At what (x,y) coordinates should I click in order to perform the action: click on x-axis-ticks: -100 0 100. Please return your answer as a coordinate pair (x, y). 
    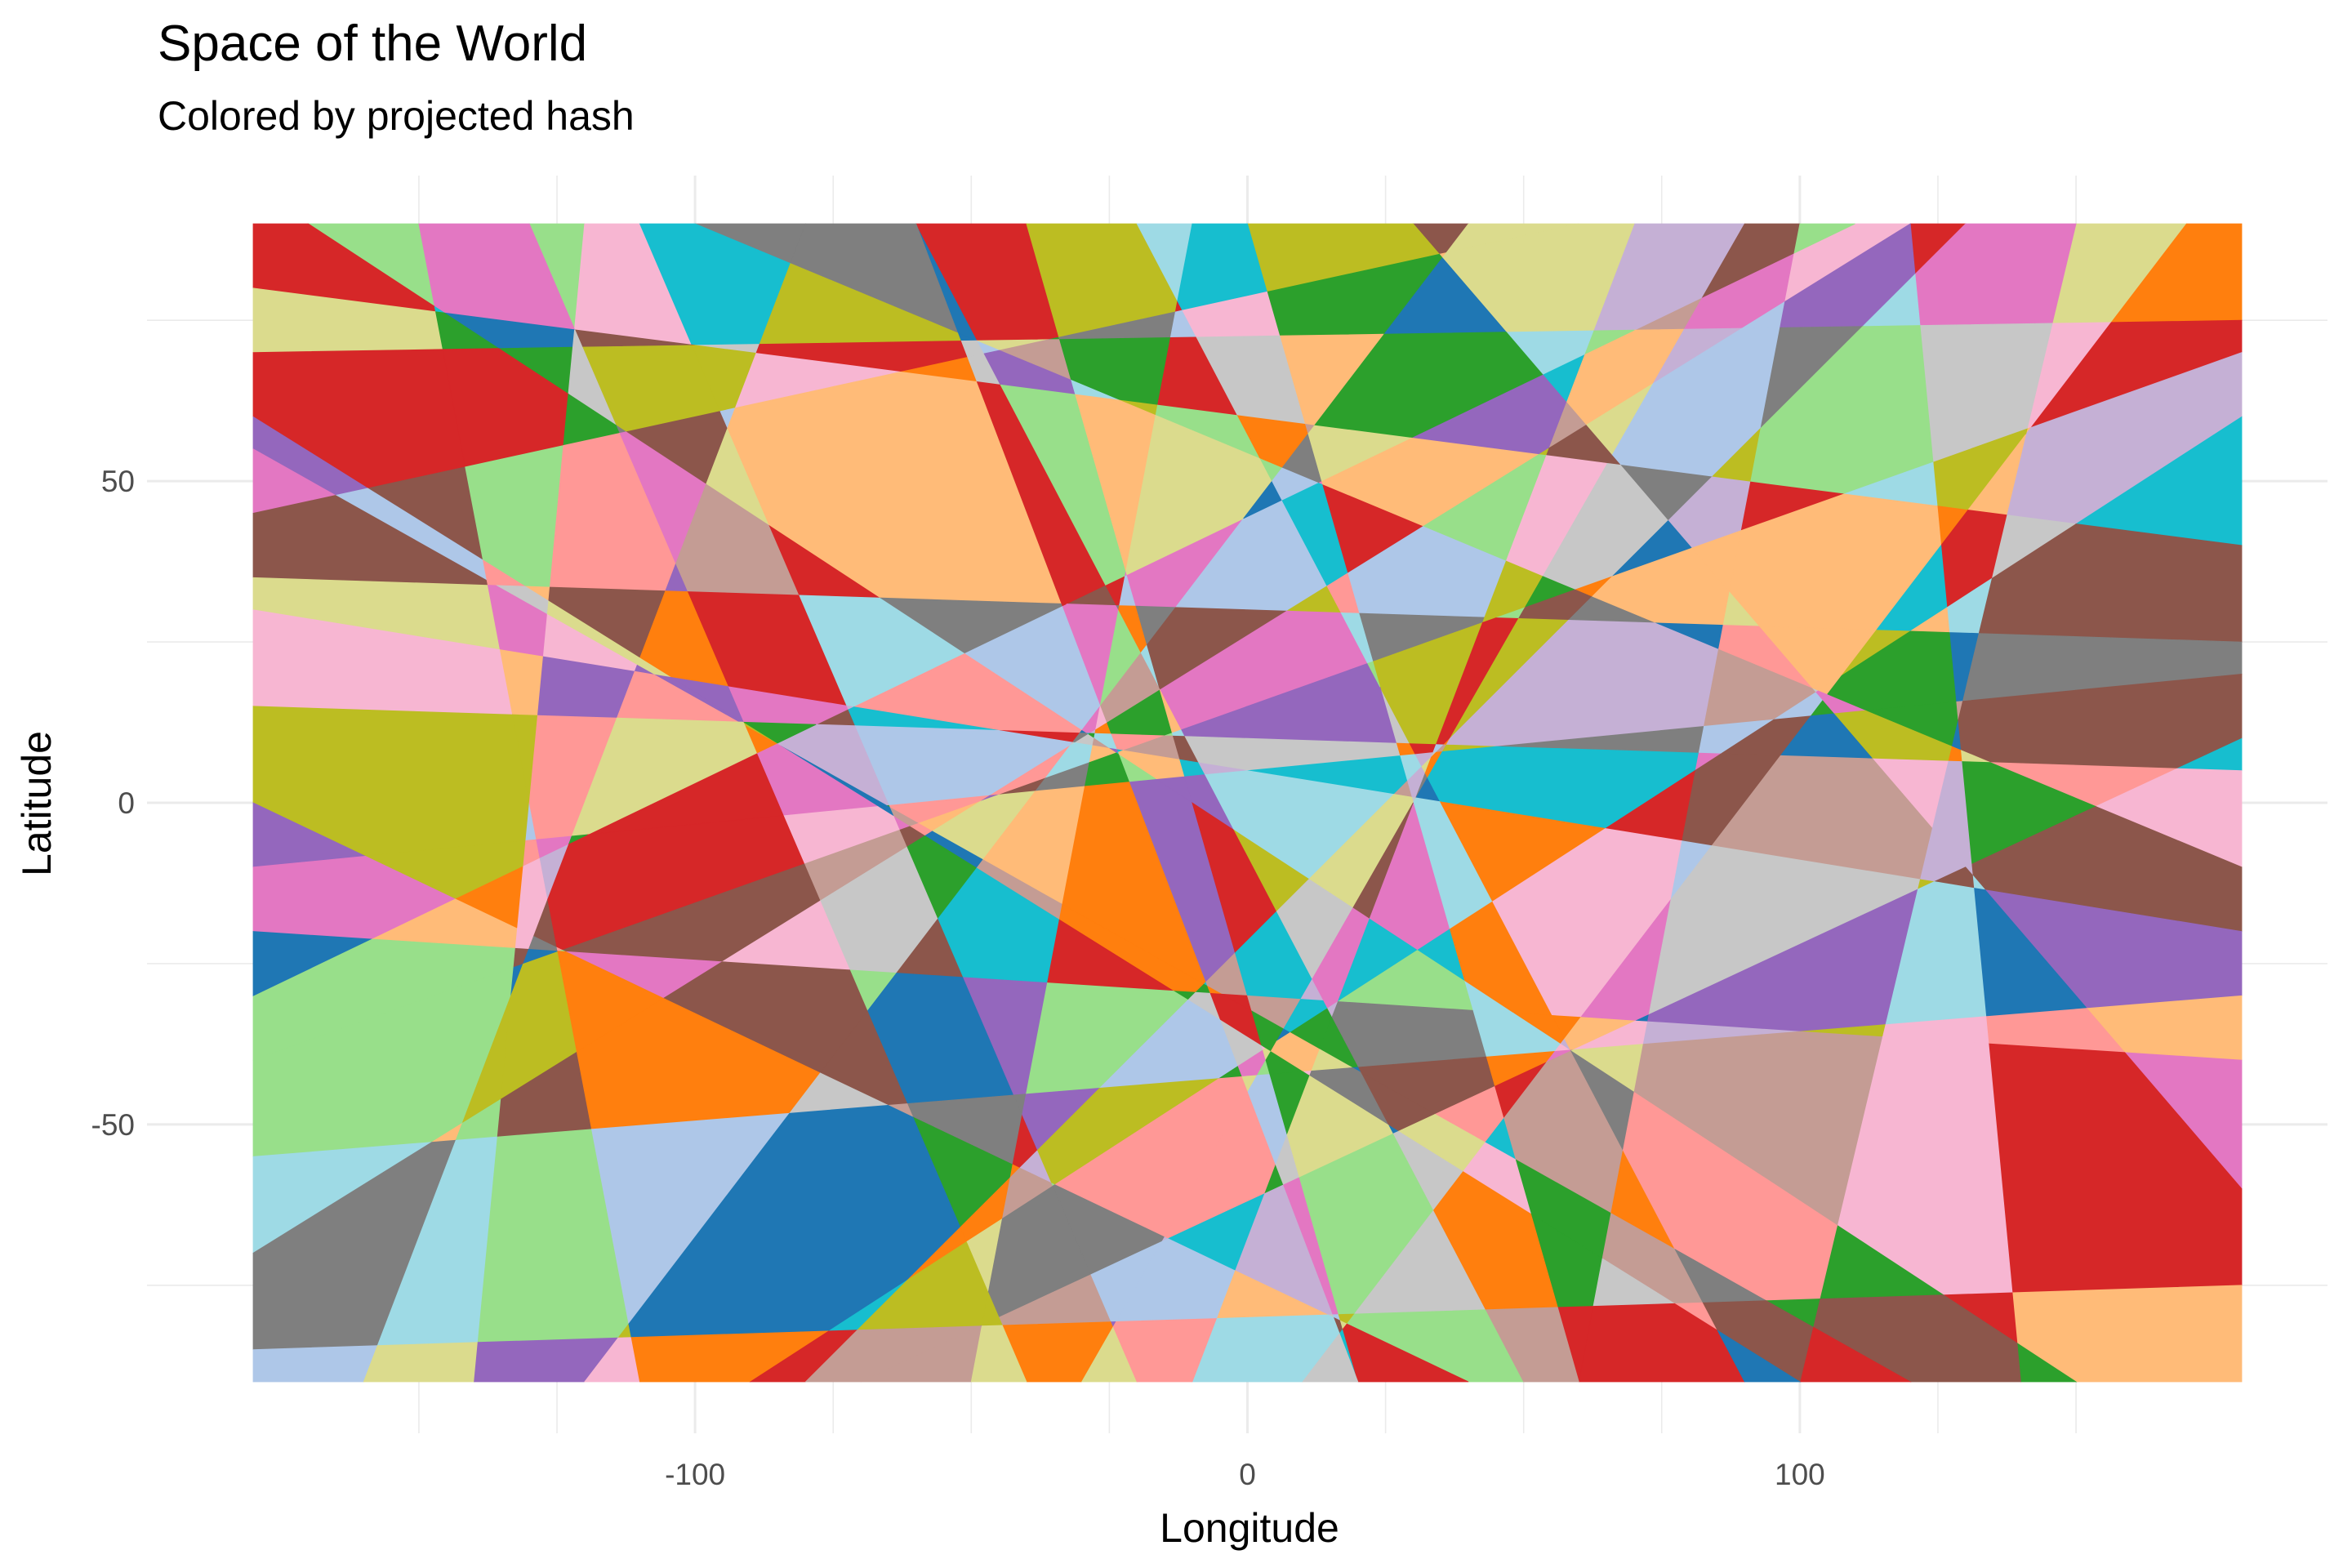
    Looking at the image, I should click on (1245, 1474).